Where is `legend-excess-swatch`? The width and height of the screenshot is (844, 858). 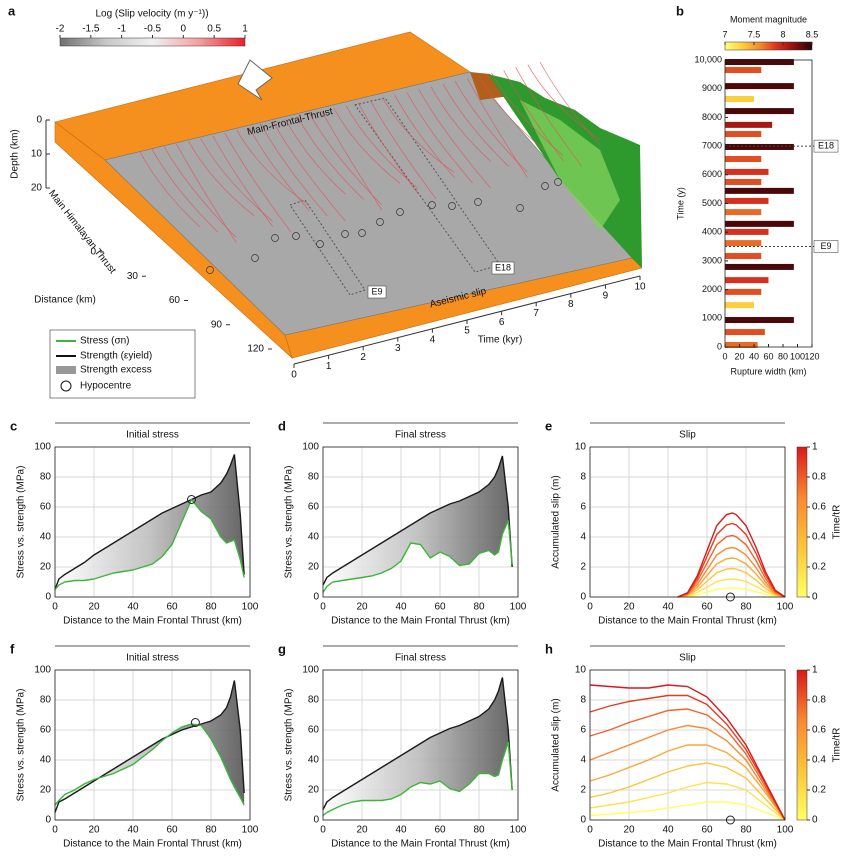 legend-excess-swatch is located at coordinates (66, 370).